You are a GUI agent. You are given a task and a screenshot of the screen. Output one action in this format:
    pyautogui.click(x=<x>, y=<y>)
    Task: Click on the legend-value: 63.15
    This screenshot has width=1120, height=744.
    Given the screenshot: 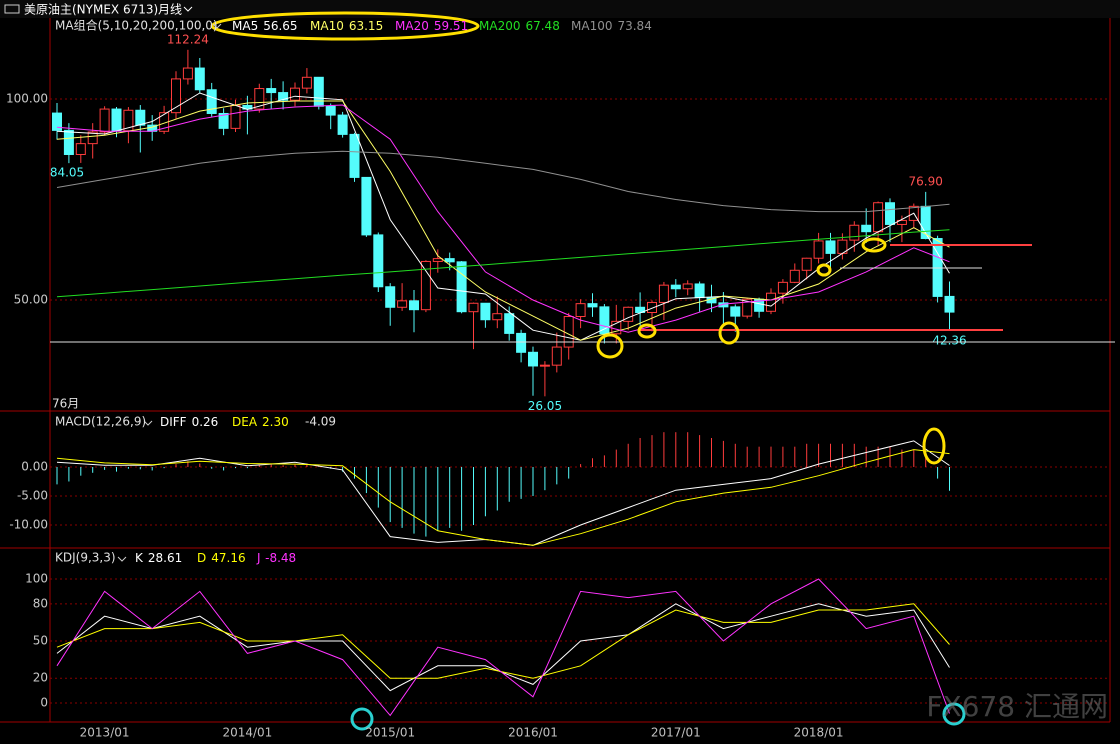 What is the action you would take?
    pyautogui.click(x=366, y=26)
    